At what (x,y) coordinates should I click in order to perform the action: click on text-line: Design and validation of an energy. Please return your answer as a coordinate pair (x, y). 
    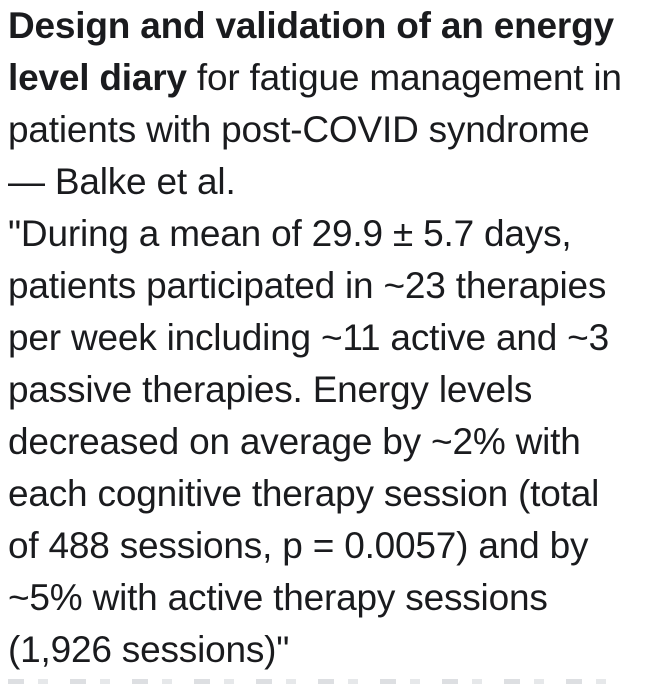
    Looking at the image, I should click on (324, 26).